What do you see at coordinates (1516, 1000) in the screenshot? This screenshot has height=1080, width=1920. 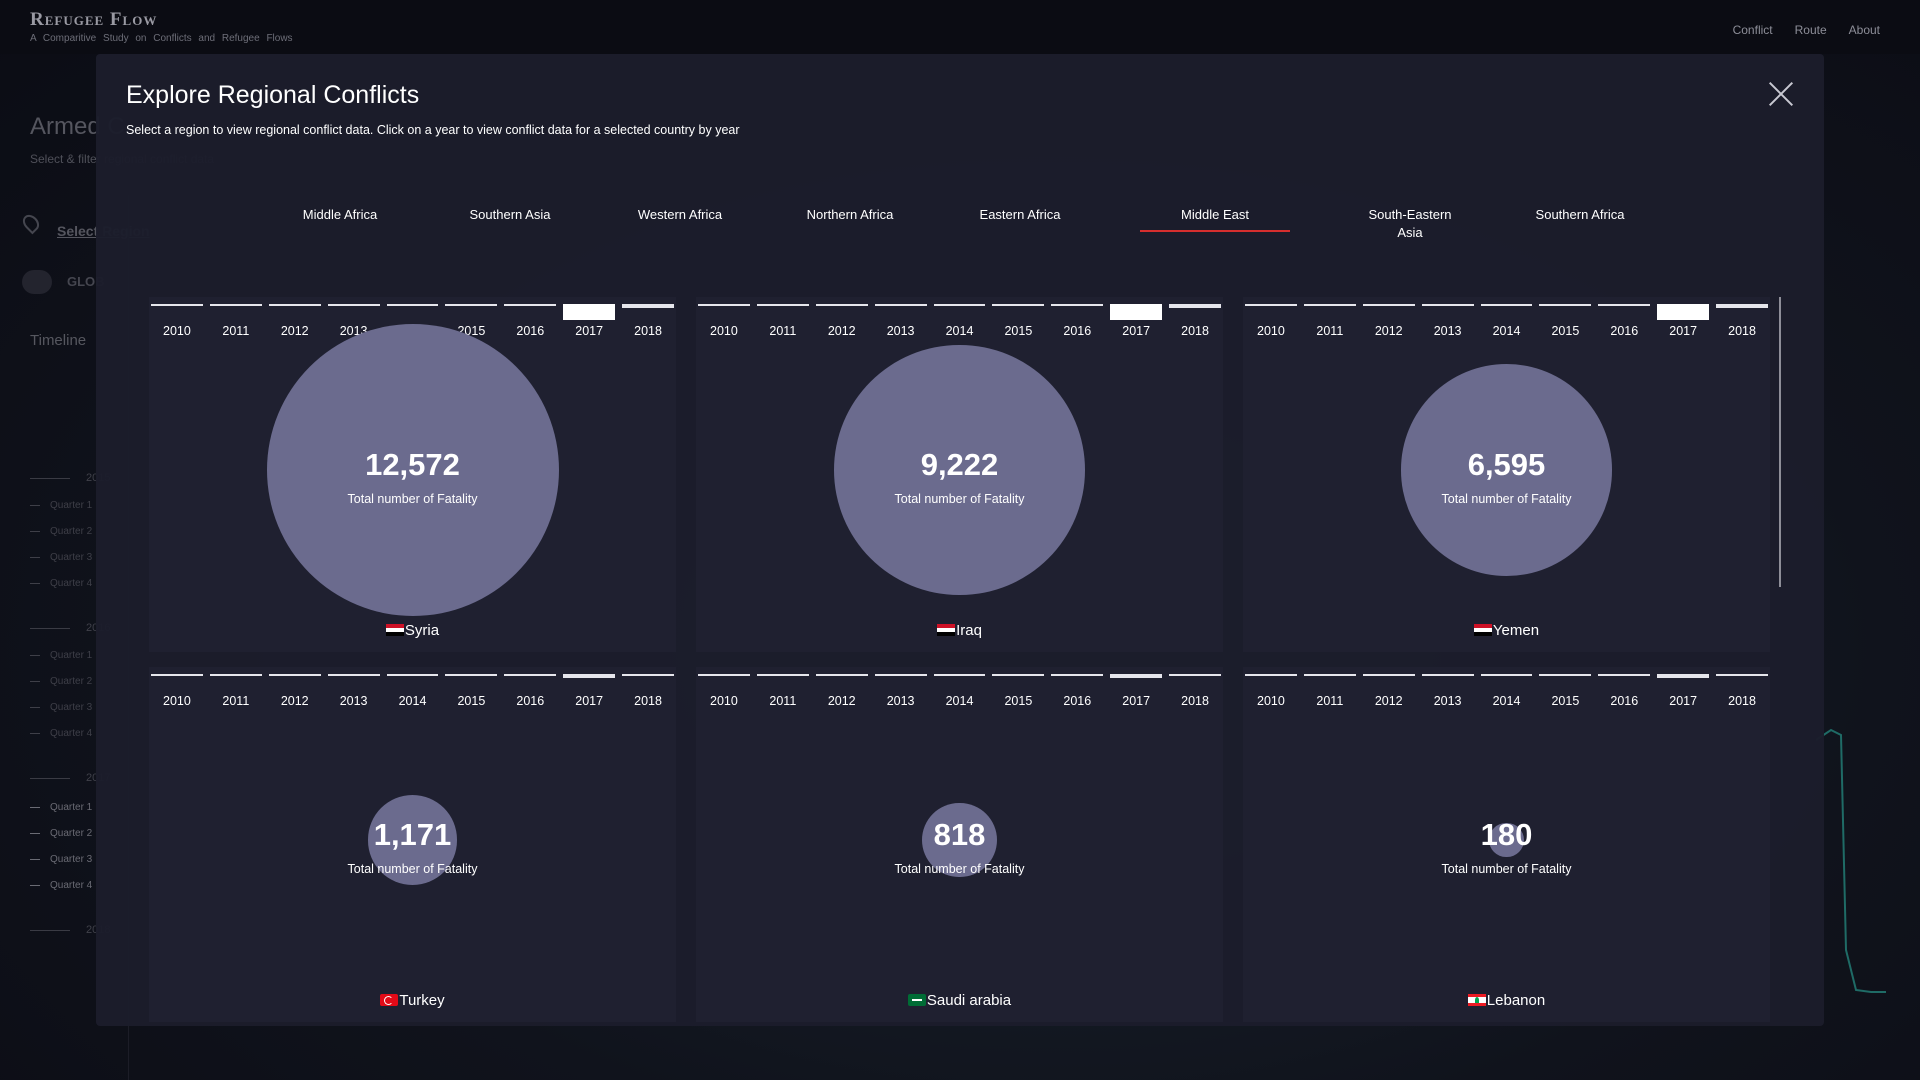 I see `country-name: Lebanon` at bounding box center [1516, 1000].